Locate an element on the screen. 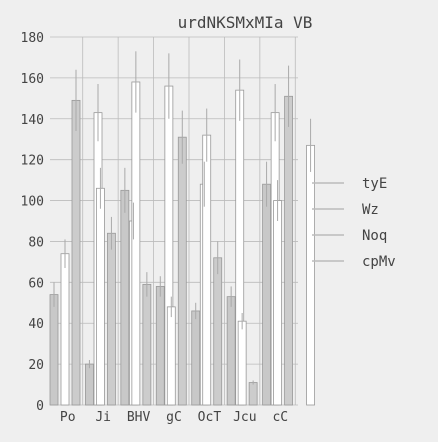 The width and height of the screenshot is (438, 442). legend: tyE Wz Noq cpMv is located at coordinates (354, 223).